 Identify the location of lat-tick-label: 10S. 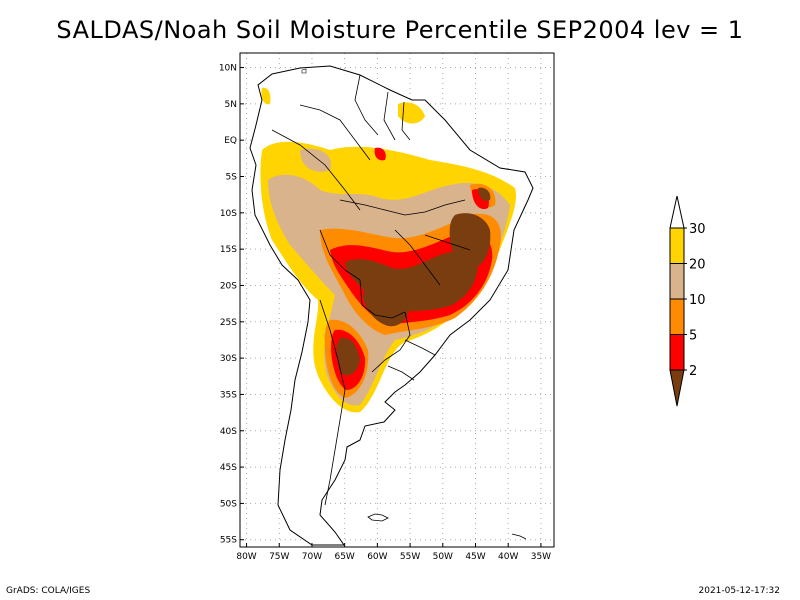
(228, 214).